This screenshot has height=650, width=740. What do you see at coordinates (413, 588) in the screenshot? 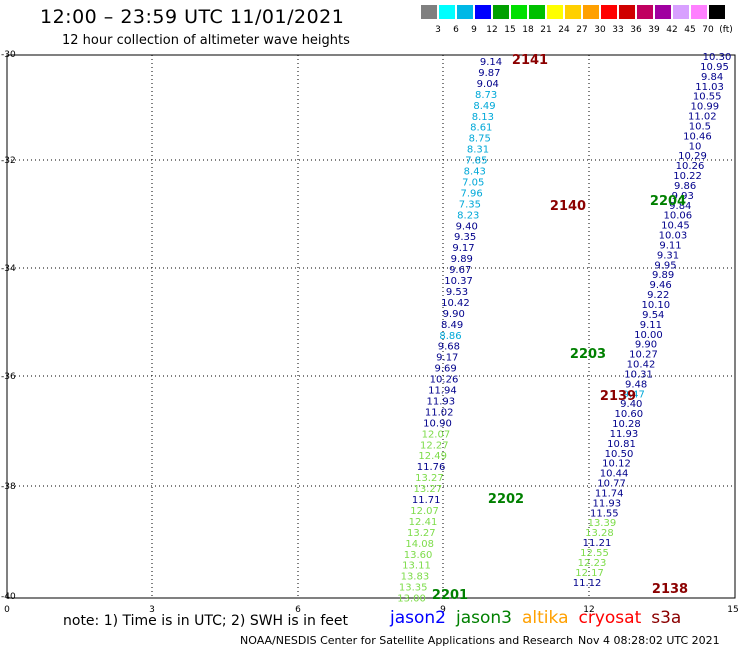
I see `wave-height-value: 13.35` at bounding box center [413, 588].